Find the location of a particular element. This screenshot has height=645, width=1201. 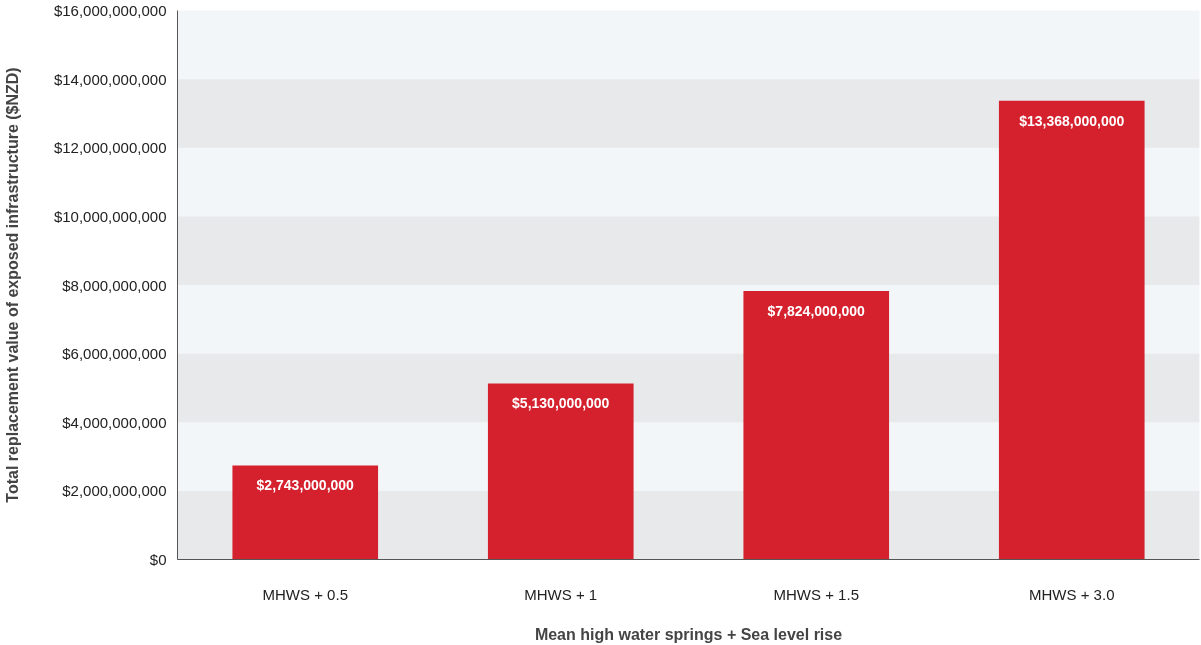

data-label: $2,743,000,000 is located at coordinates (305, 485).